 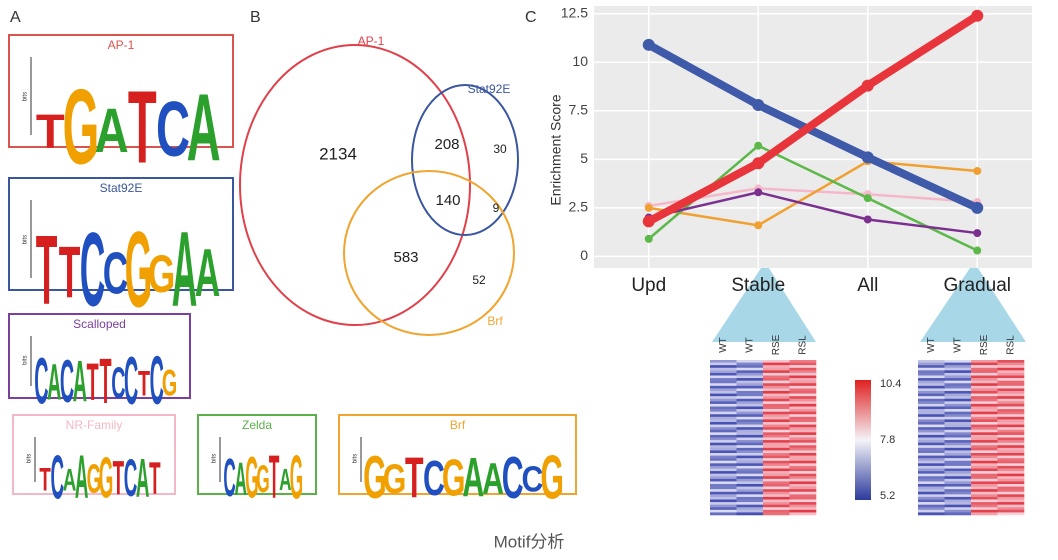 I want to click on zoom-triangle, so click(x=973, y=302).